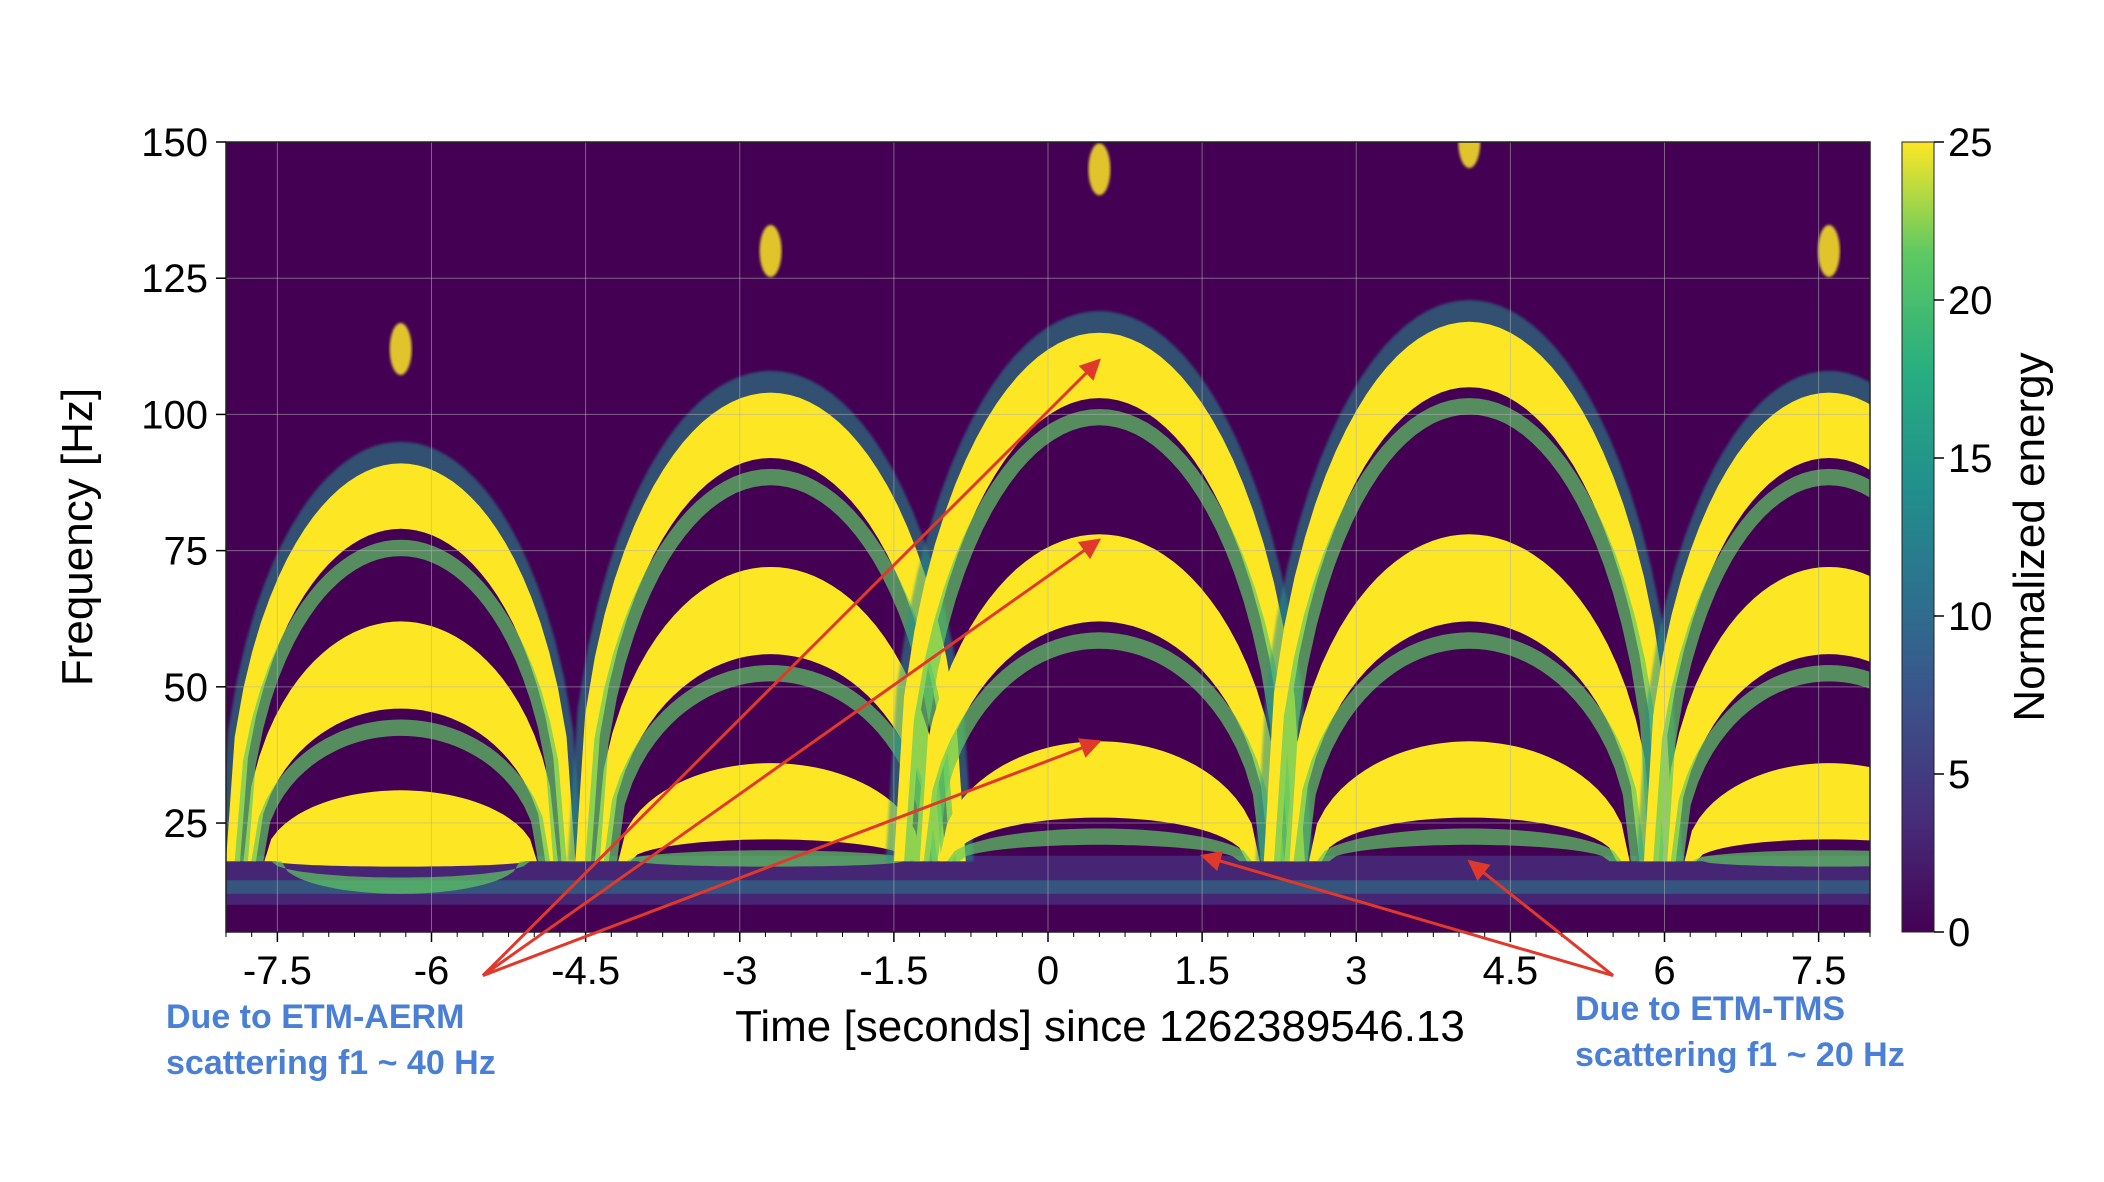  What do you see at coordinates (1202, 971) in the screenshot?
I see `x-tick-label: 1.5` at bounding box center [1202, 971].